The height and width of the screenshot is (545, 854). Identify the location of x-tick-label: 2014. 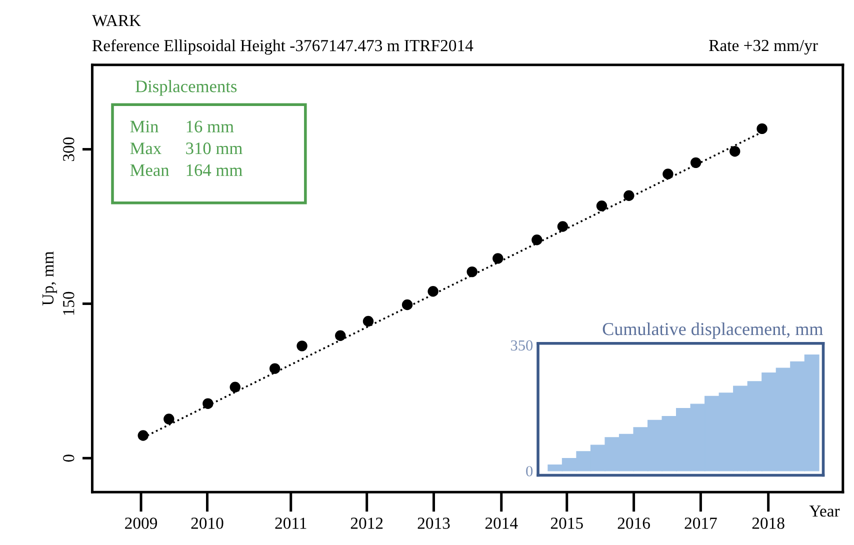
(501, 523).